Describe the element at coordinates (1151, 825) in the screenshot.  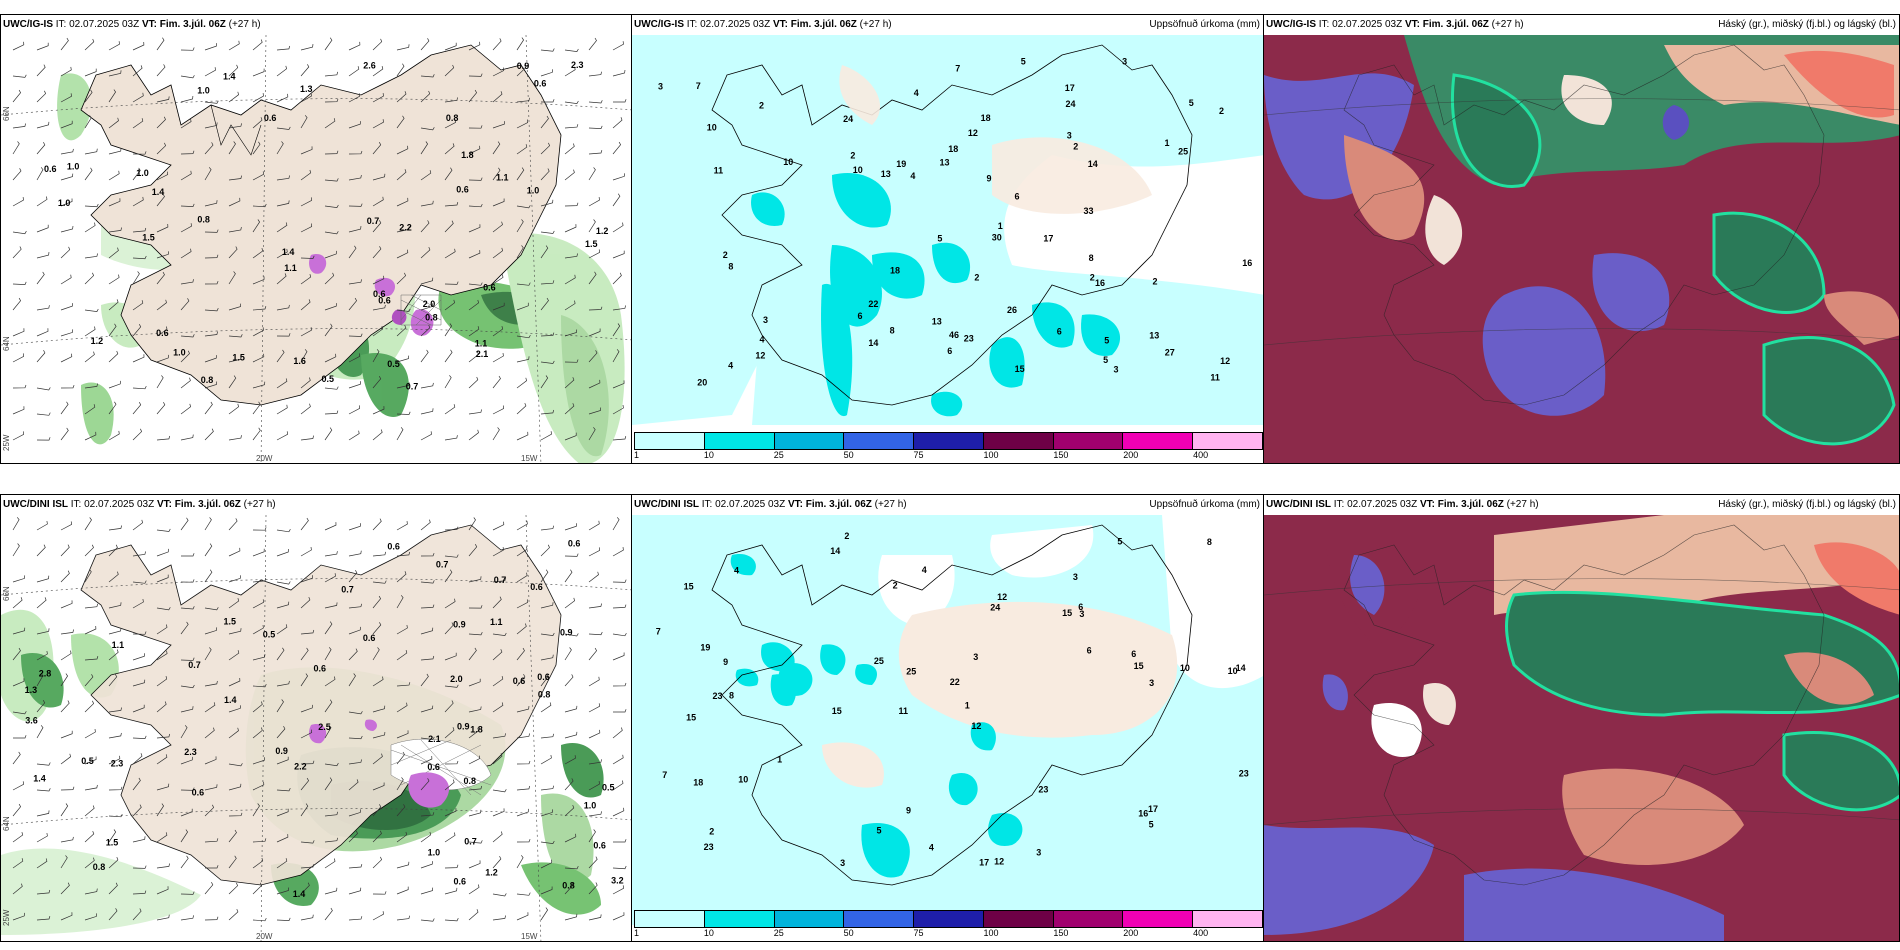
I see `value-label: 5` at that location.